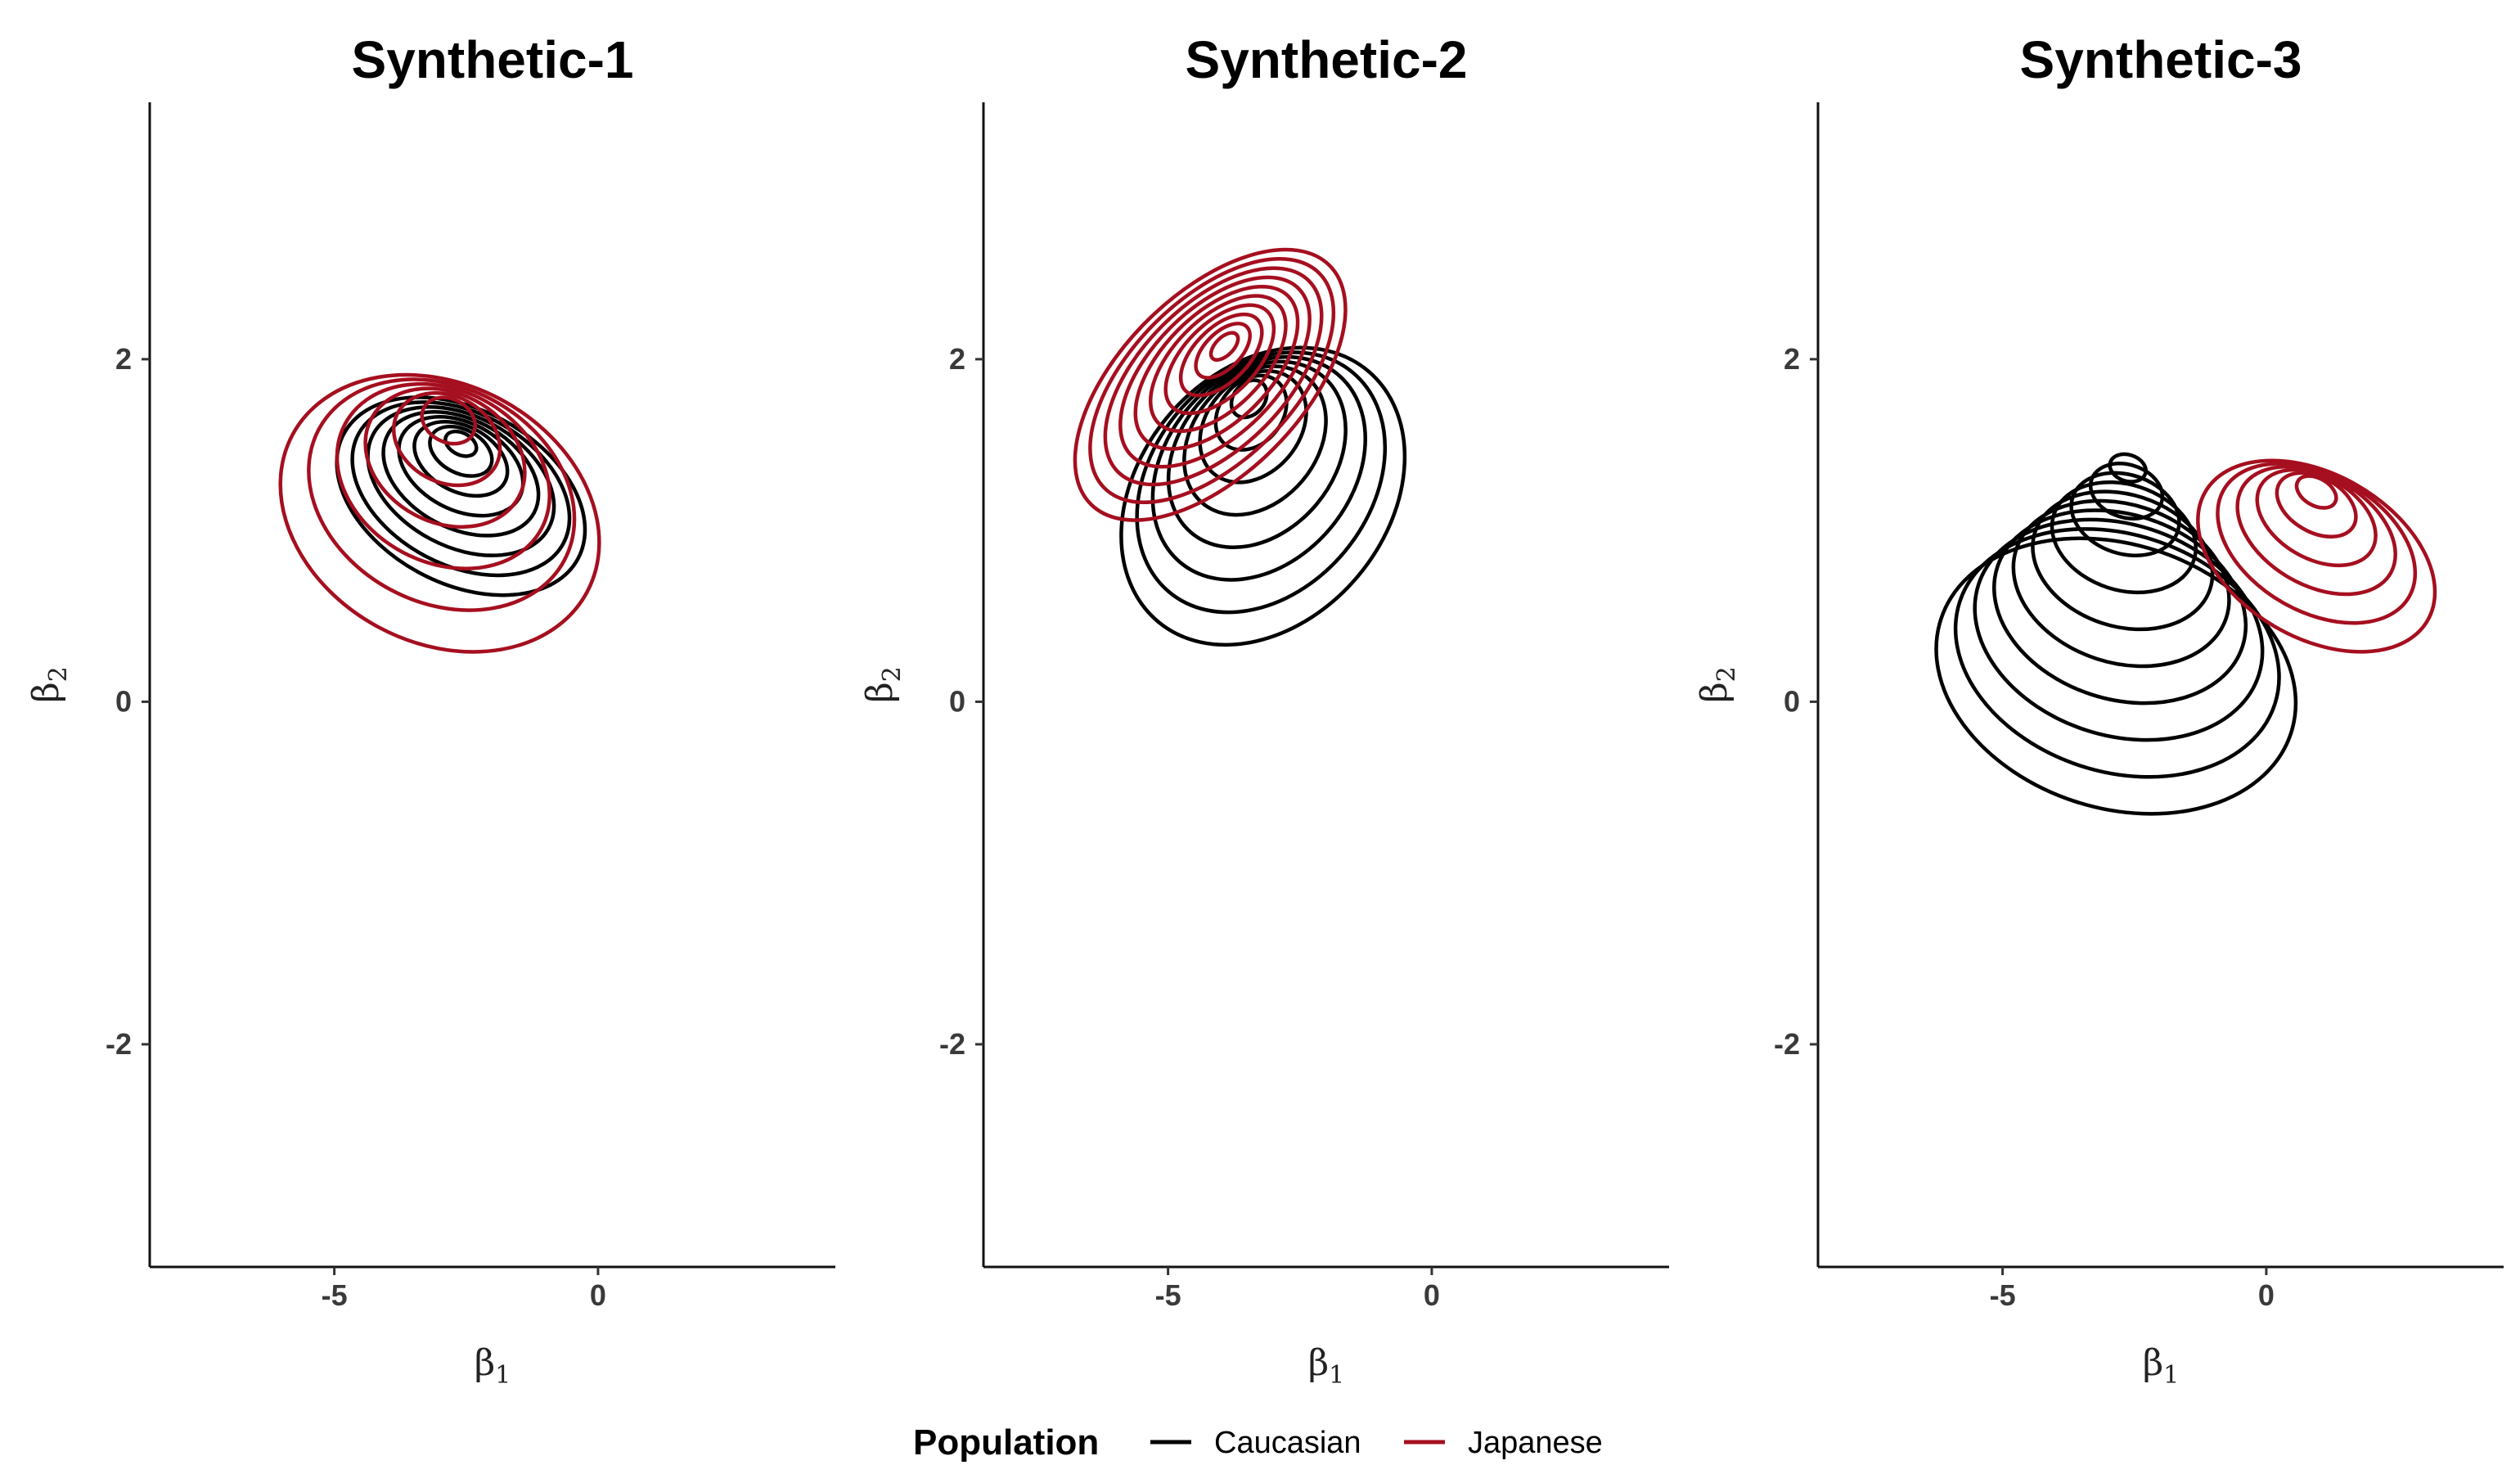  I want to click on legend-title: Population, so click(1006, 1443).